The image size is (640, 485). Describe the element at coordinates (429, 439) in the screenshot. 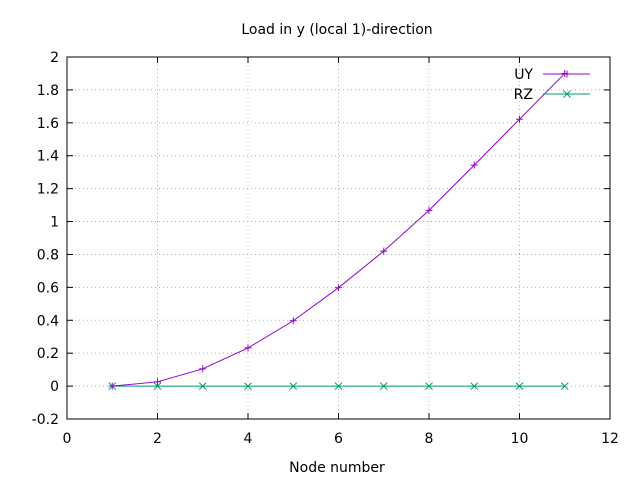

I see `x-tick-label: 8` at that location.